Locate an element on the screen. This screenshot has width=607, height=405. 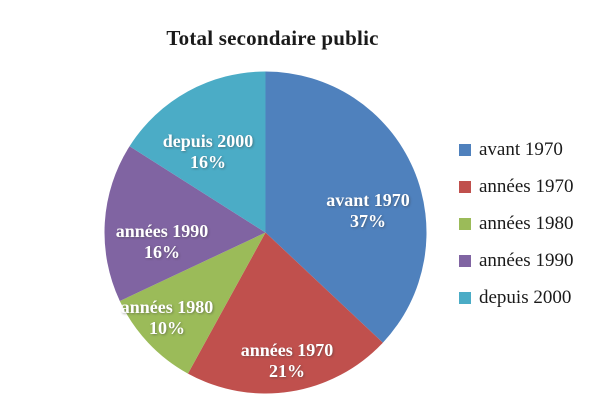
pie-data-label-category: depuis 2000 is located at coordinates (208, 141).